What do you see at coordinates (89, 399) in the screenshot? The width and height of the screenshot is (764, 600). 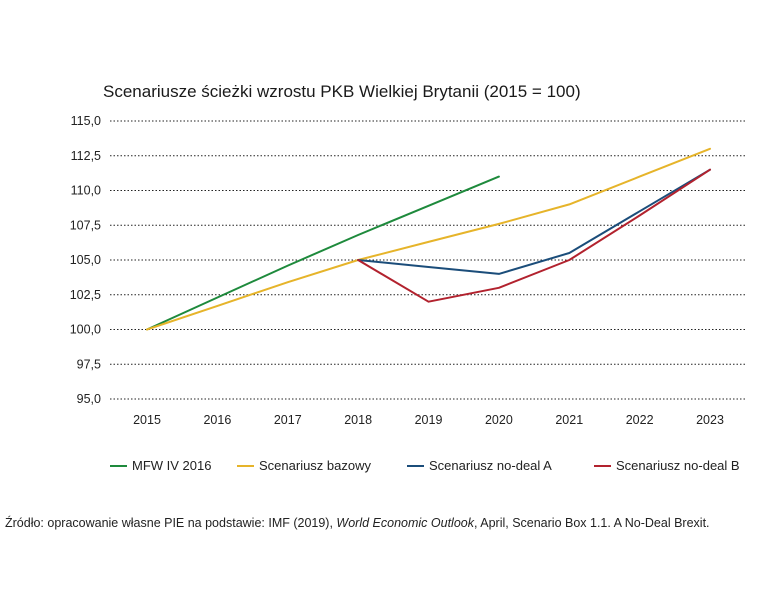 I see `y-tick-label: 95,0` at bounding box center [89, 399].